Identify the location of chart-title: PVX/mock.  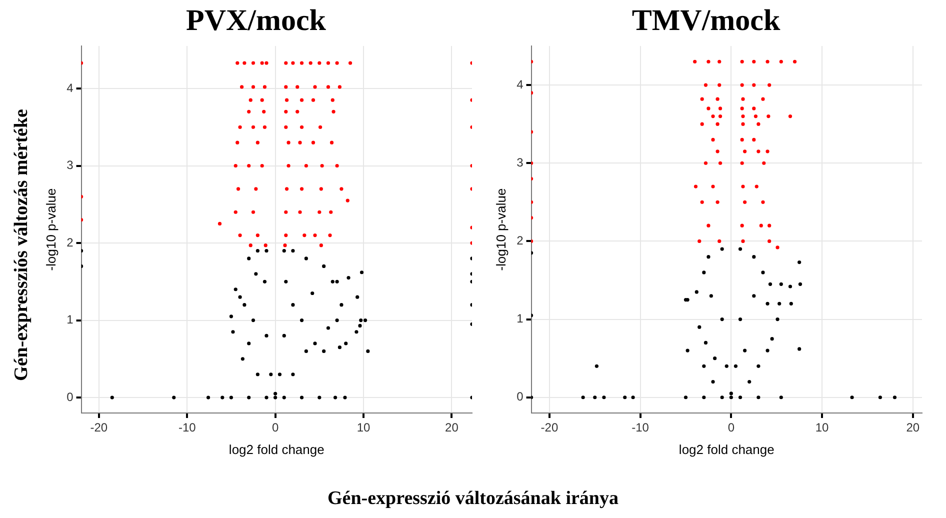
(256, 20).